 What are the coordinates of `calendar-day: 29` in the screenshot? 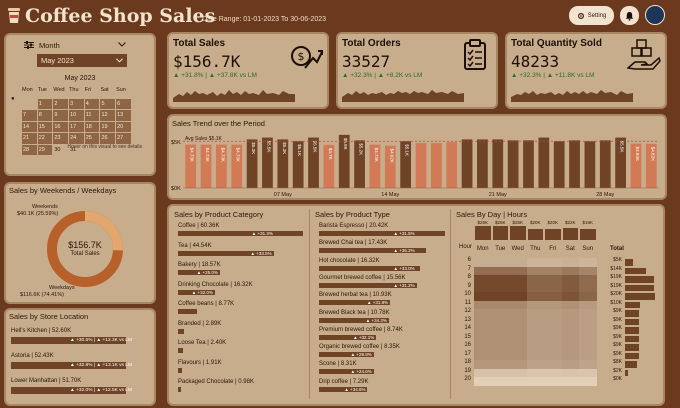 It's located at (45, 149).